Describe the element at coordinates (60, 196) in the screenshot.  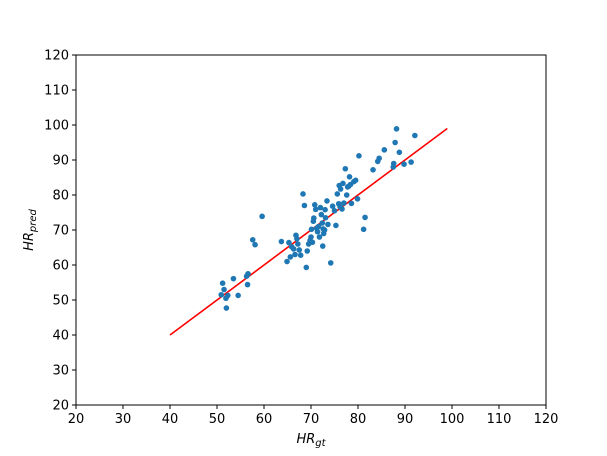
I see `y-tick-label: 80` at that location.